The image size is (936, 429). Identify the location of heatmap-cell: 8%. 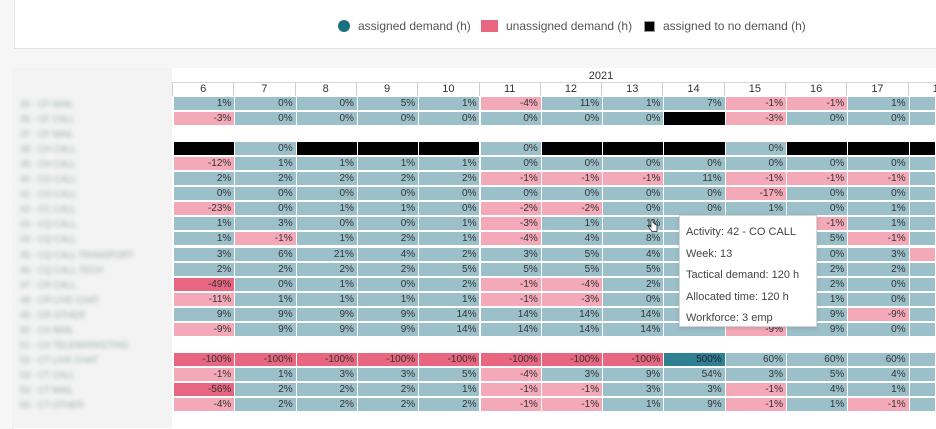
(634, 239).